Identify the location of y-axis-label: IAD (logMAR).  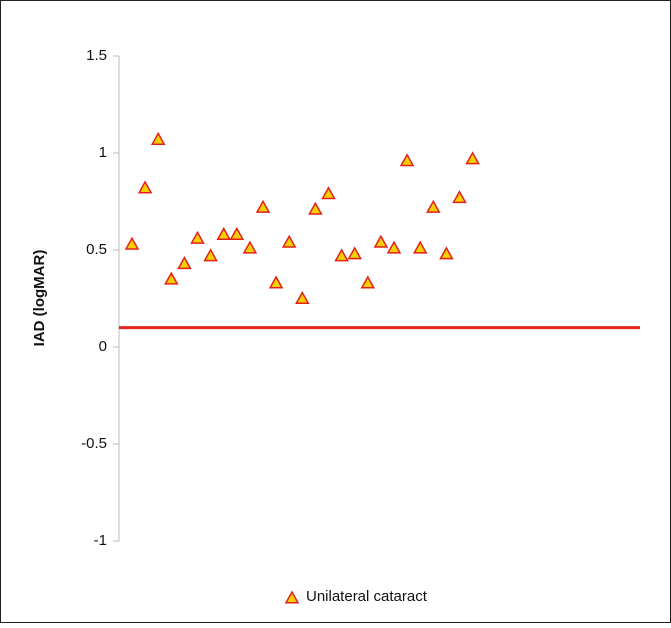
(39, 298).